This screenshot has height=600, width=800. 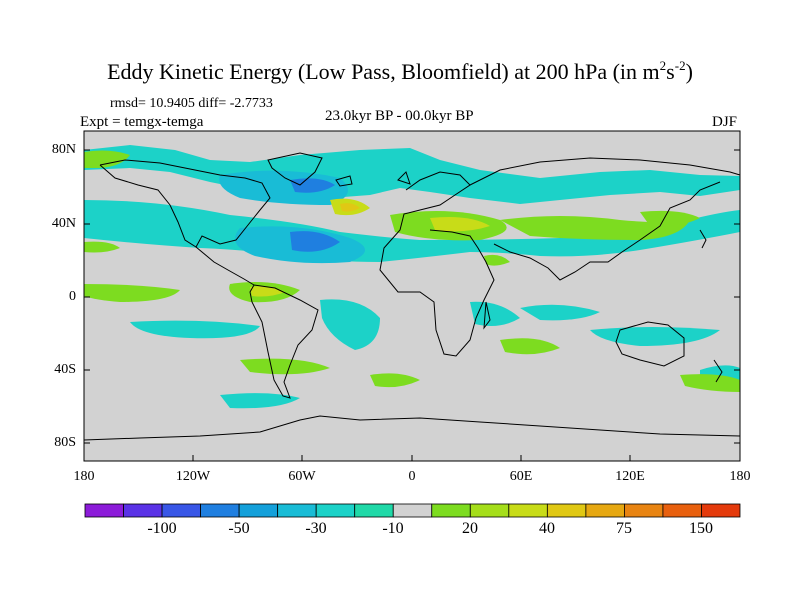 What do you see at coordinates (63, 223) in the screenshot?
I see `lat-label: 40N` at bounding box center [63, 223].